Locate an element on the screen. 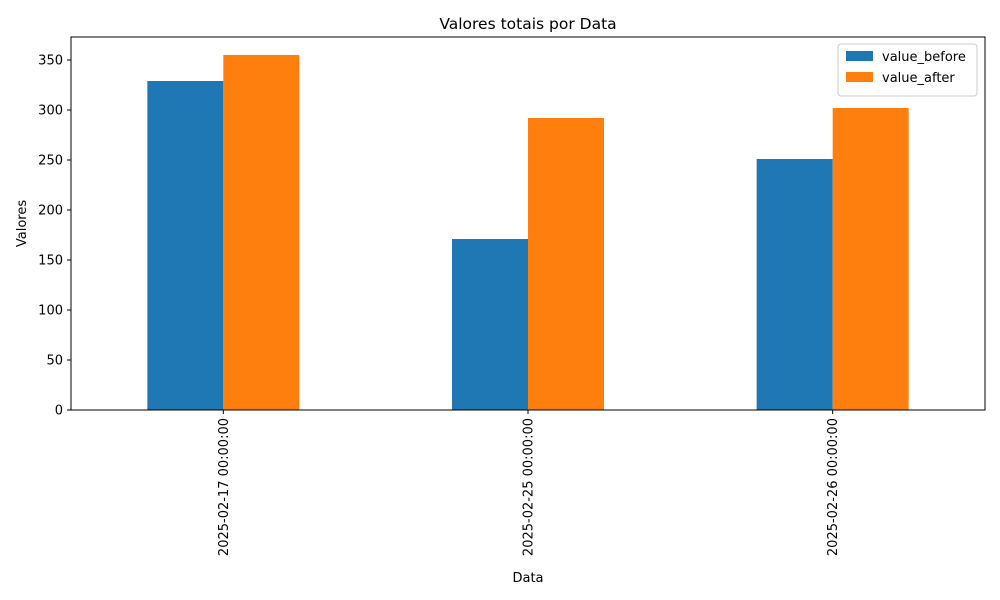  x-tick-label: 2025-02-25 00:00:00 is located at coordinates (529, 487).